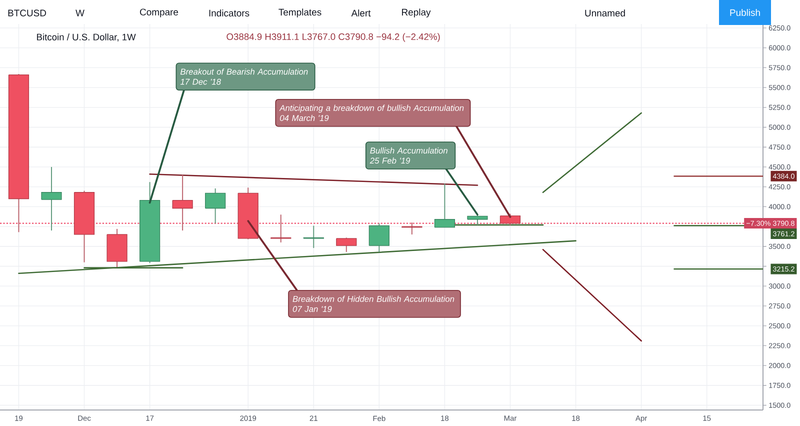  I want to click on text: W, so click(80, 13).